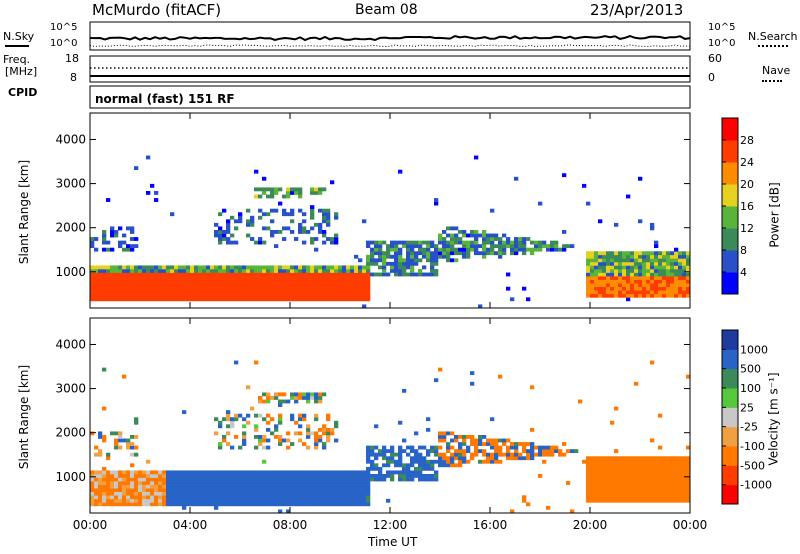 The width and height of the screenshot is (800, 554). What do you see at coordinates (390, 46) in the screenshot?
I see `nsearch-line` at bounding box center [390, 46].